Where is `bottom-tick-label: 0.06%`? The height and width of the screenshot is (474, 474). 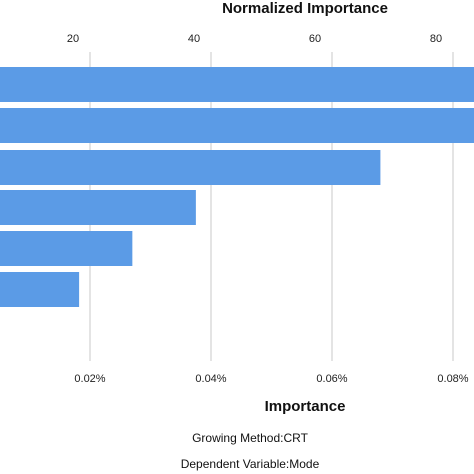 bottom-tick-label: 0.06% is located at coordinates (331, 379).